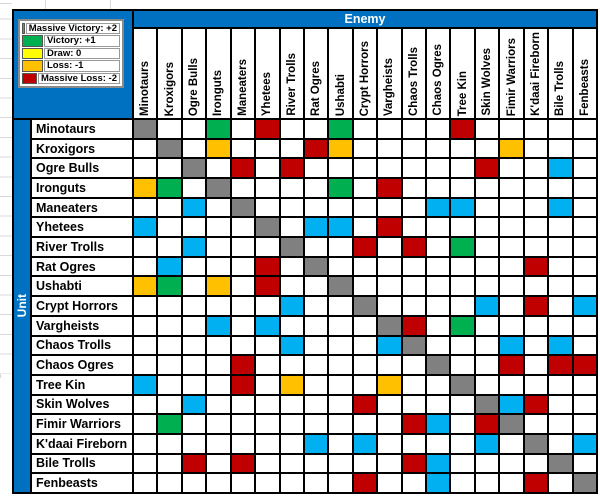 This screenshot has height=501, width=600. Describe the element at coordinates (194, 73) in the screenshot. I see `column-header-ogre-bulls: Ogre Bulls` at that location.